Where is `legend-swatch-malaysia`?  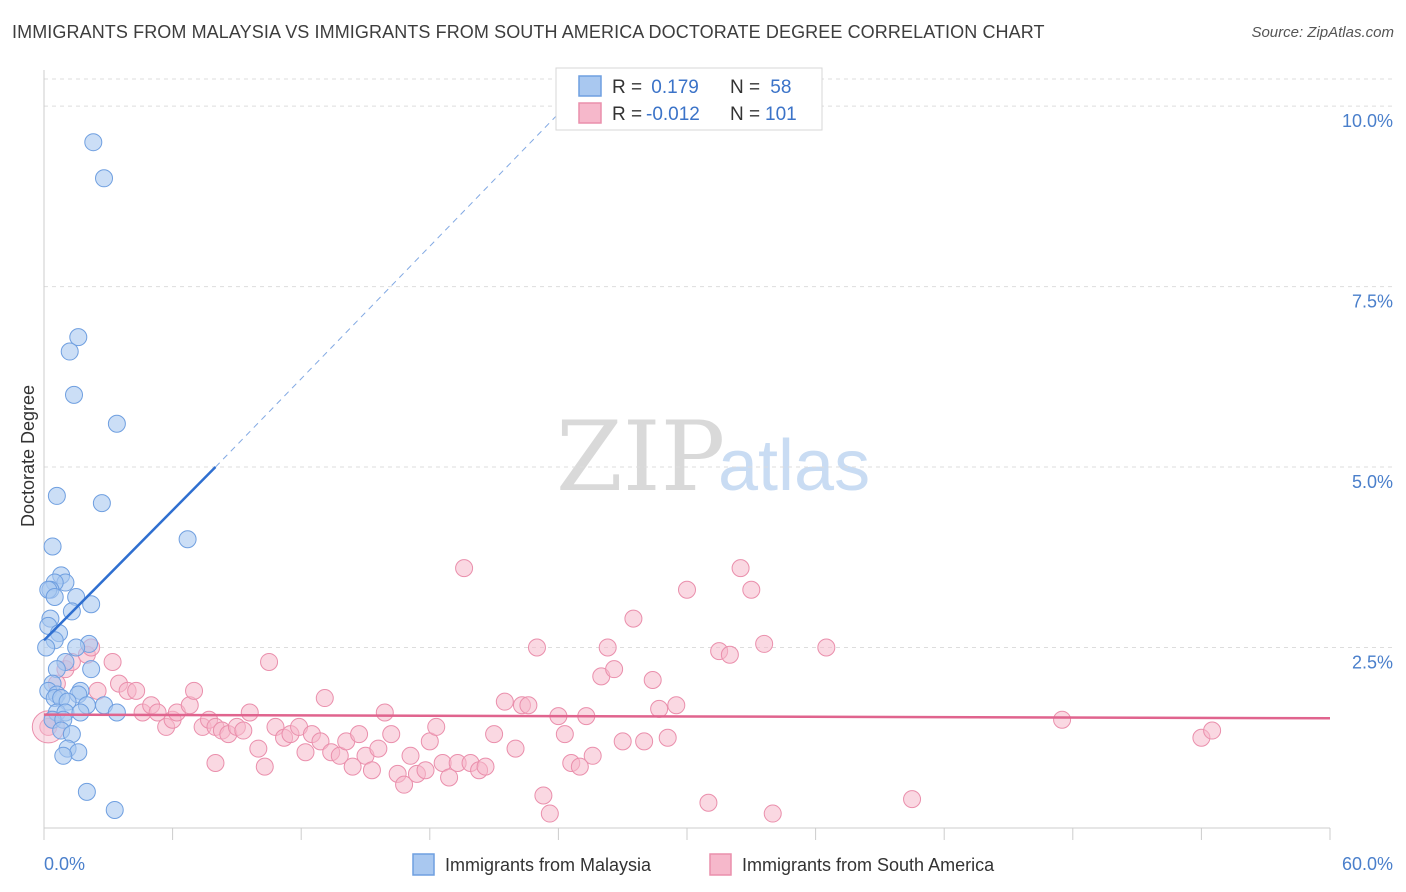 legend-swatch-malaysia is located at coordinates (423, 864).